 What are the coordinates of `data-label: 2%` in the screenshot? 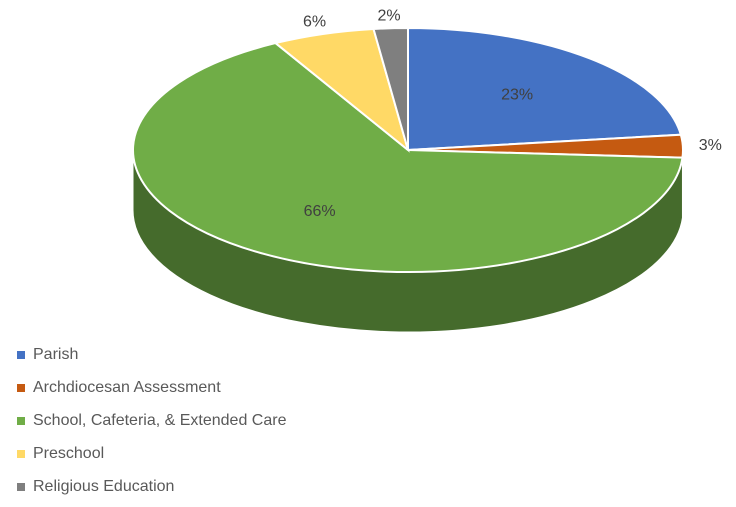 It's located at (388, 15).